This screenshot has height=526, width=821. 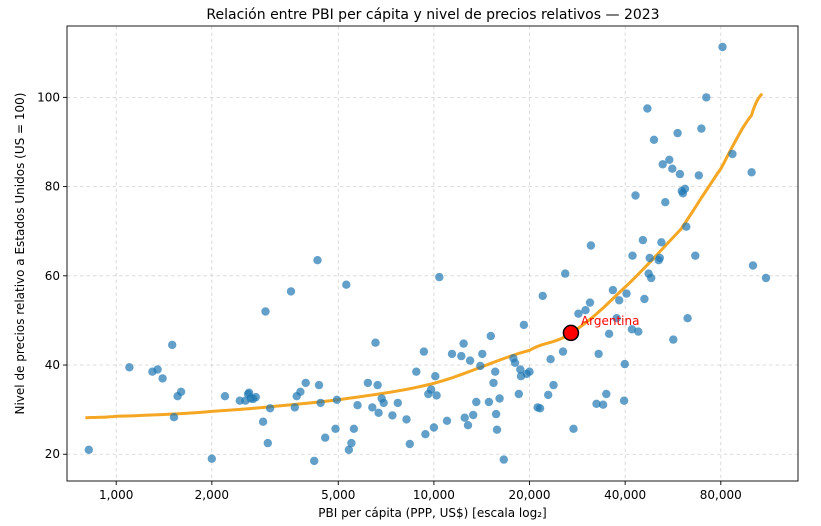 I want to click on x-tick-label: 5,000, so click(x=338, y=495).